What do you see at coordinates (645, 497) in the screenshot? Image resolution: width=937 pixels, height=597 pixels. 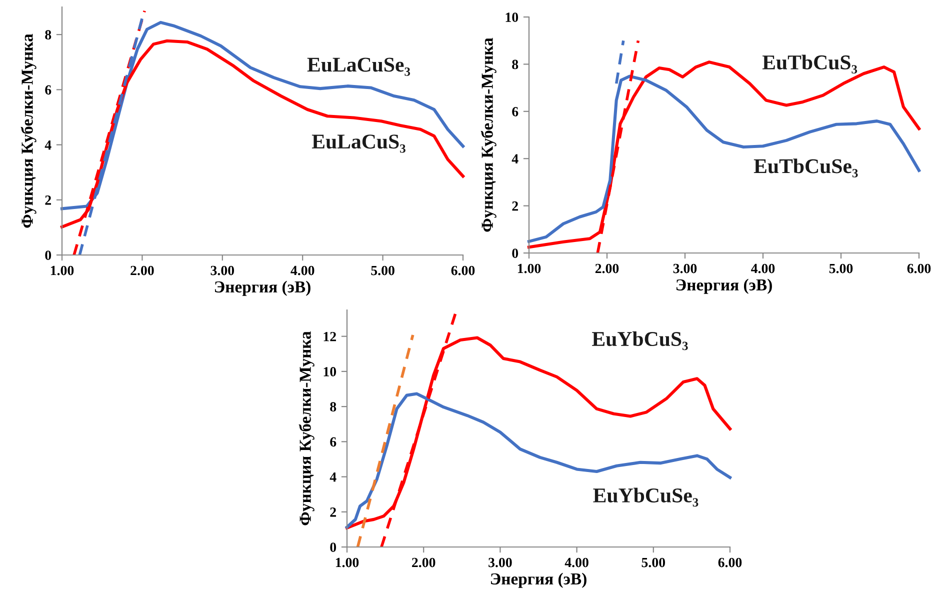 I see `series-label: EuYbCuSe₃` at bounding box center [645, 497].